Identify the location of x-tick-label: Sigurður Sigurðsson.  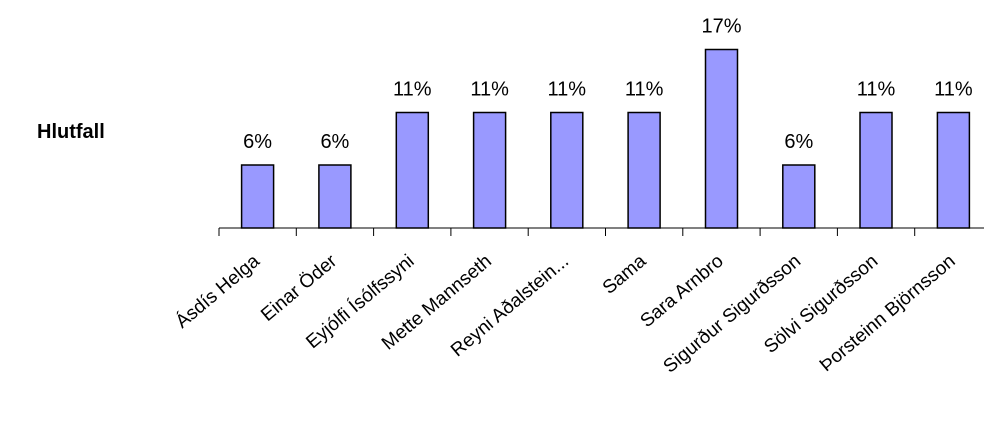
(732, 314).